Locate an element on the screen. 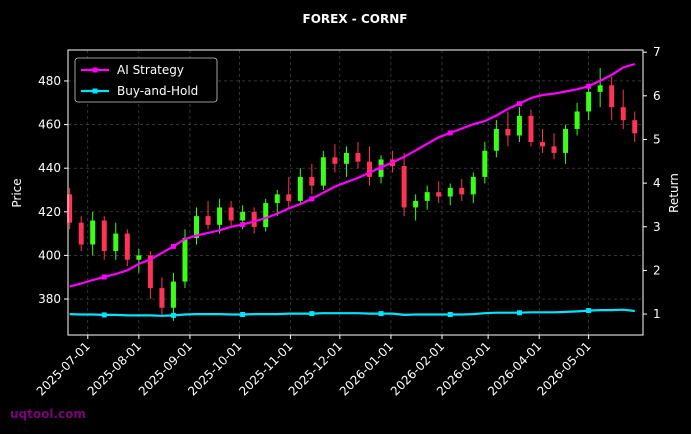  chart-title: FOREX - CORNF is located at coordinates (355, 19).